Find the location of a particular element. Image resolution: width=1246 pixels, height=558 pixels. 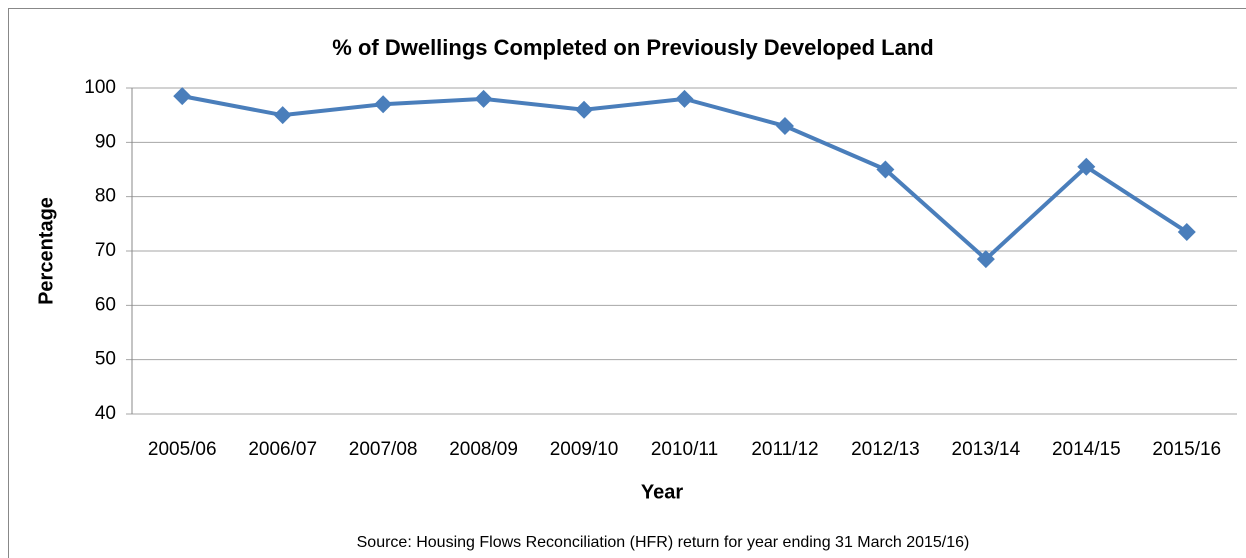

y-axis-label: Percentage is located at coordinates (46, 251).